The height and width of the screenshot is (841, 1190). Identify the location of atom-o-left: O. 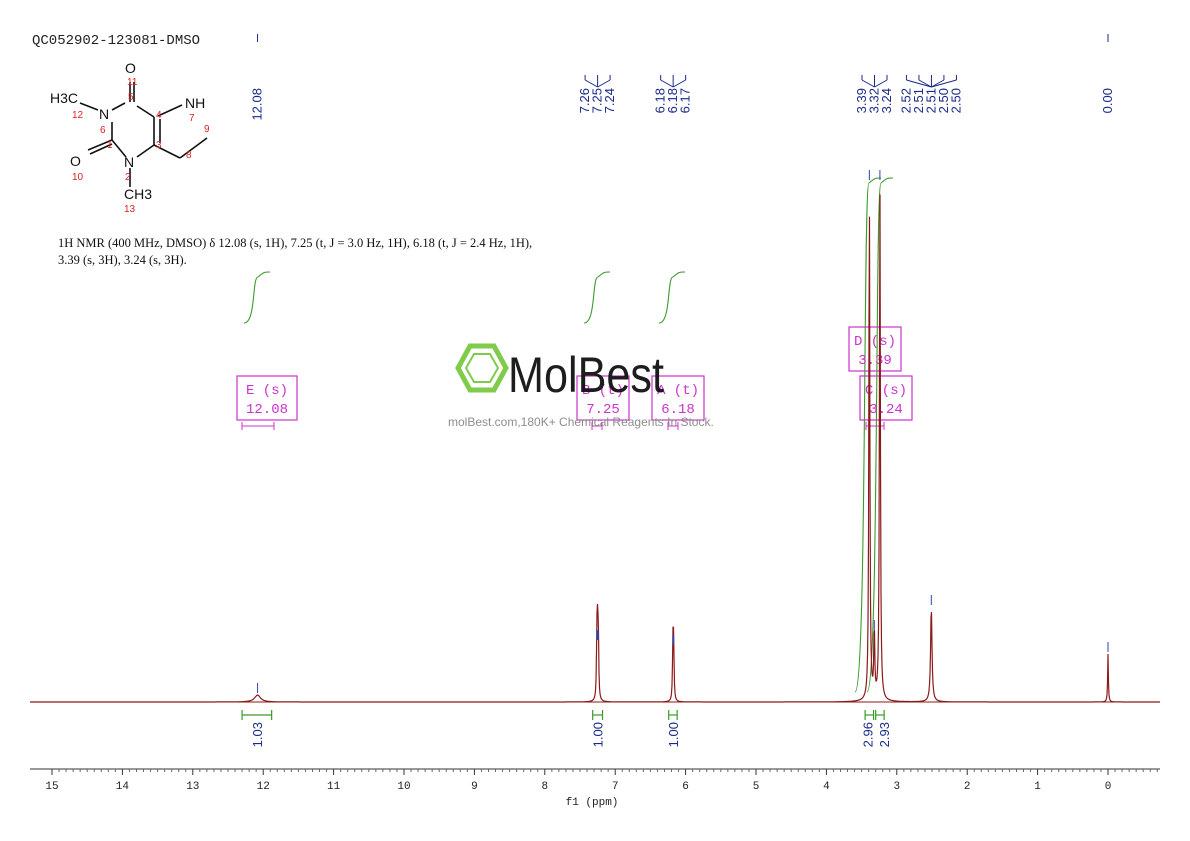
(75, 161).